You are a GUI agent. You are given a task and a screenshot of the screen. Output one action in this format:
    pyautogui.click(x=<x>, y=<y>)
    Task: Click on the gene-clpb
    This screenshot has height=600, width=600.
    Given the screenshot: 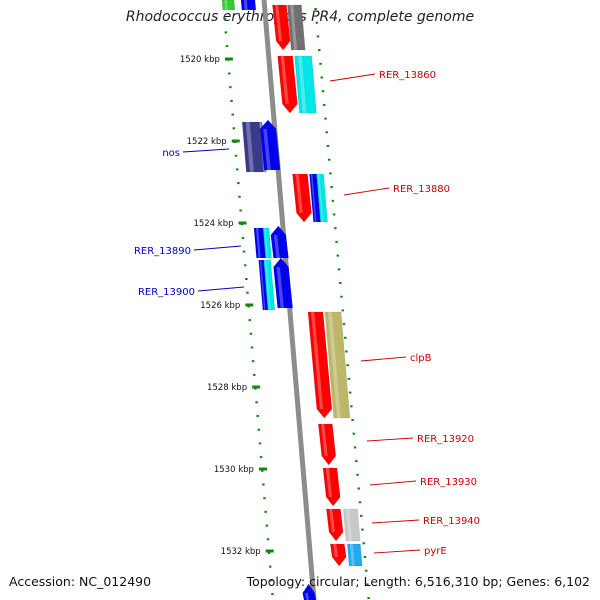 What is the action you would take?
    pyautogui.click(x=320, y=365)
    